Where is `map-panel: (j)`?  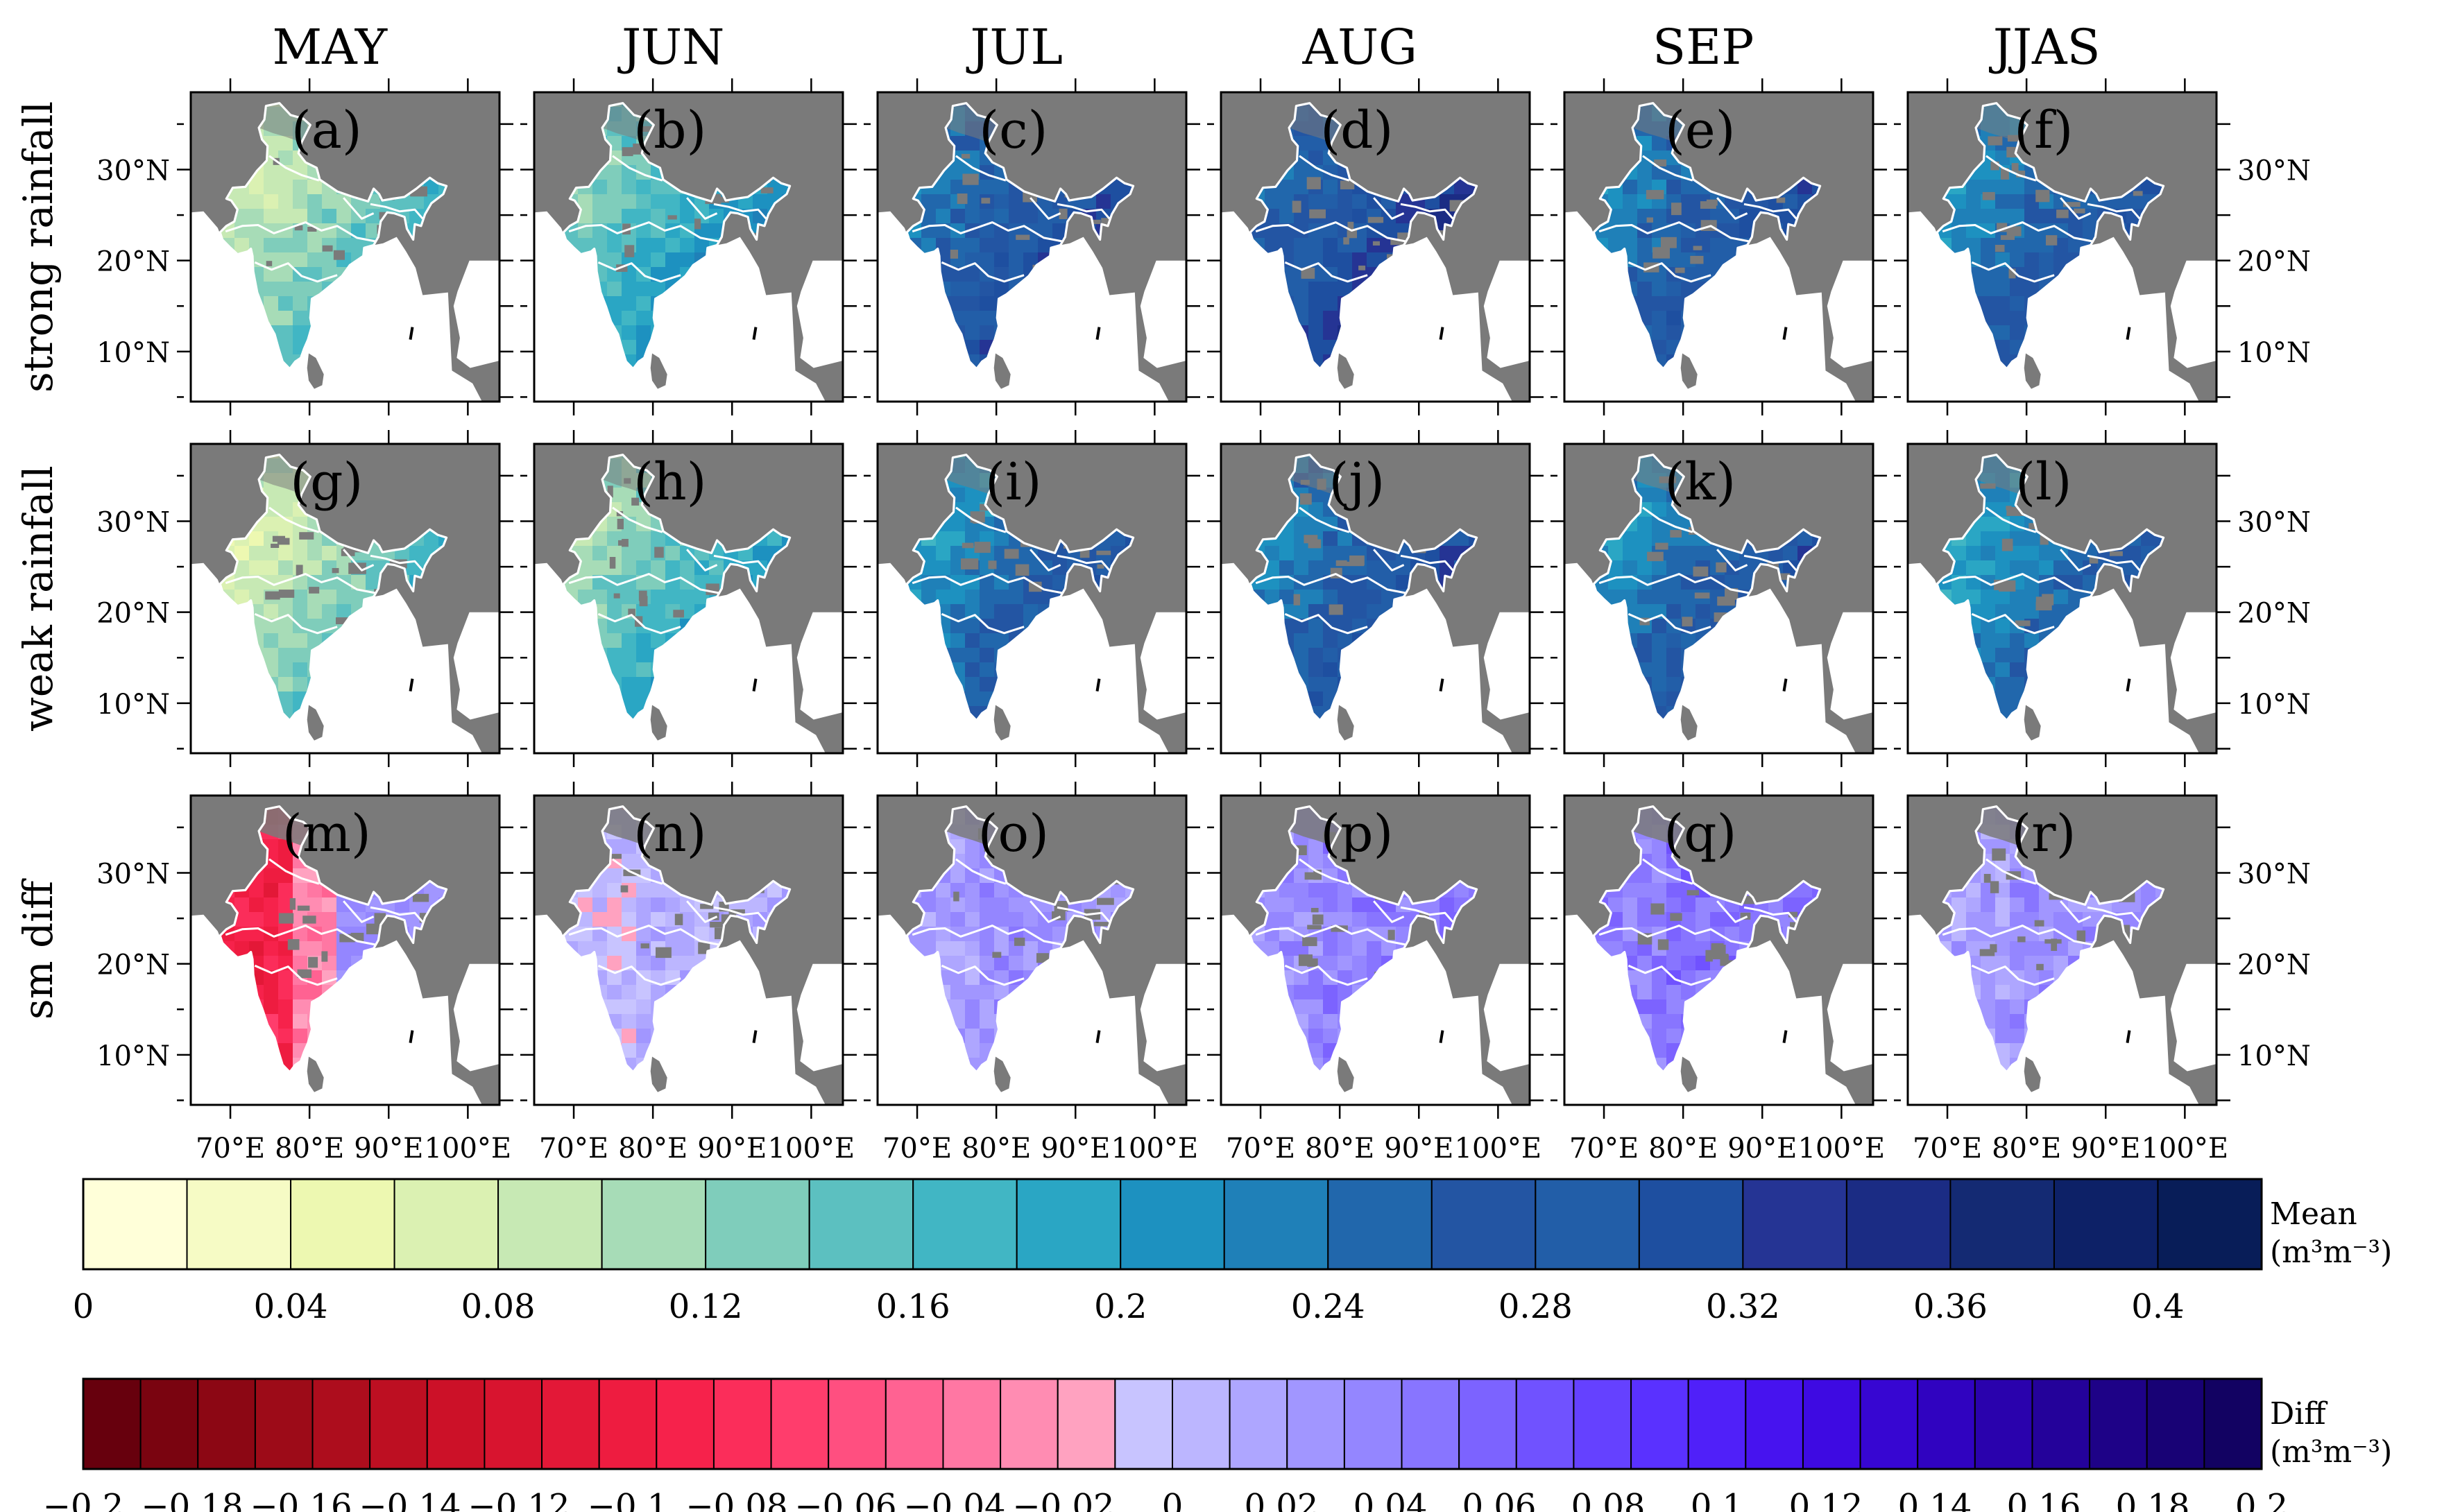 map-panel: (j) is located at coordinates (1375, 599).